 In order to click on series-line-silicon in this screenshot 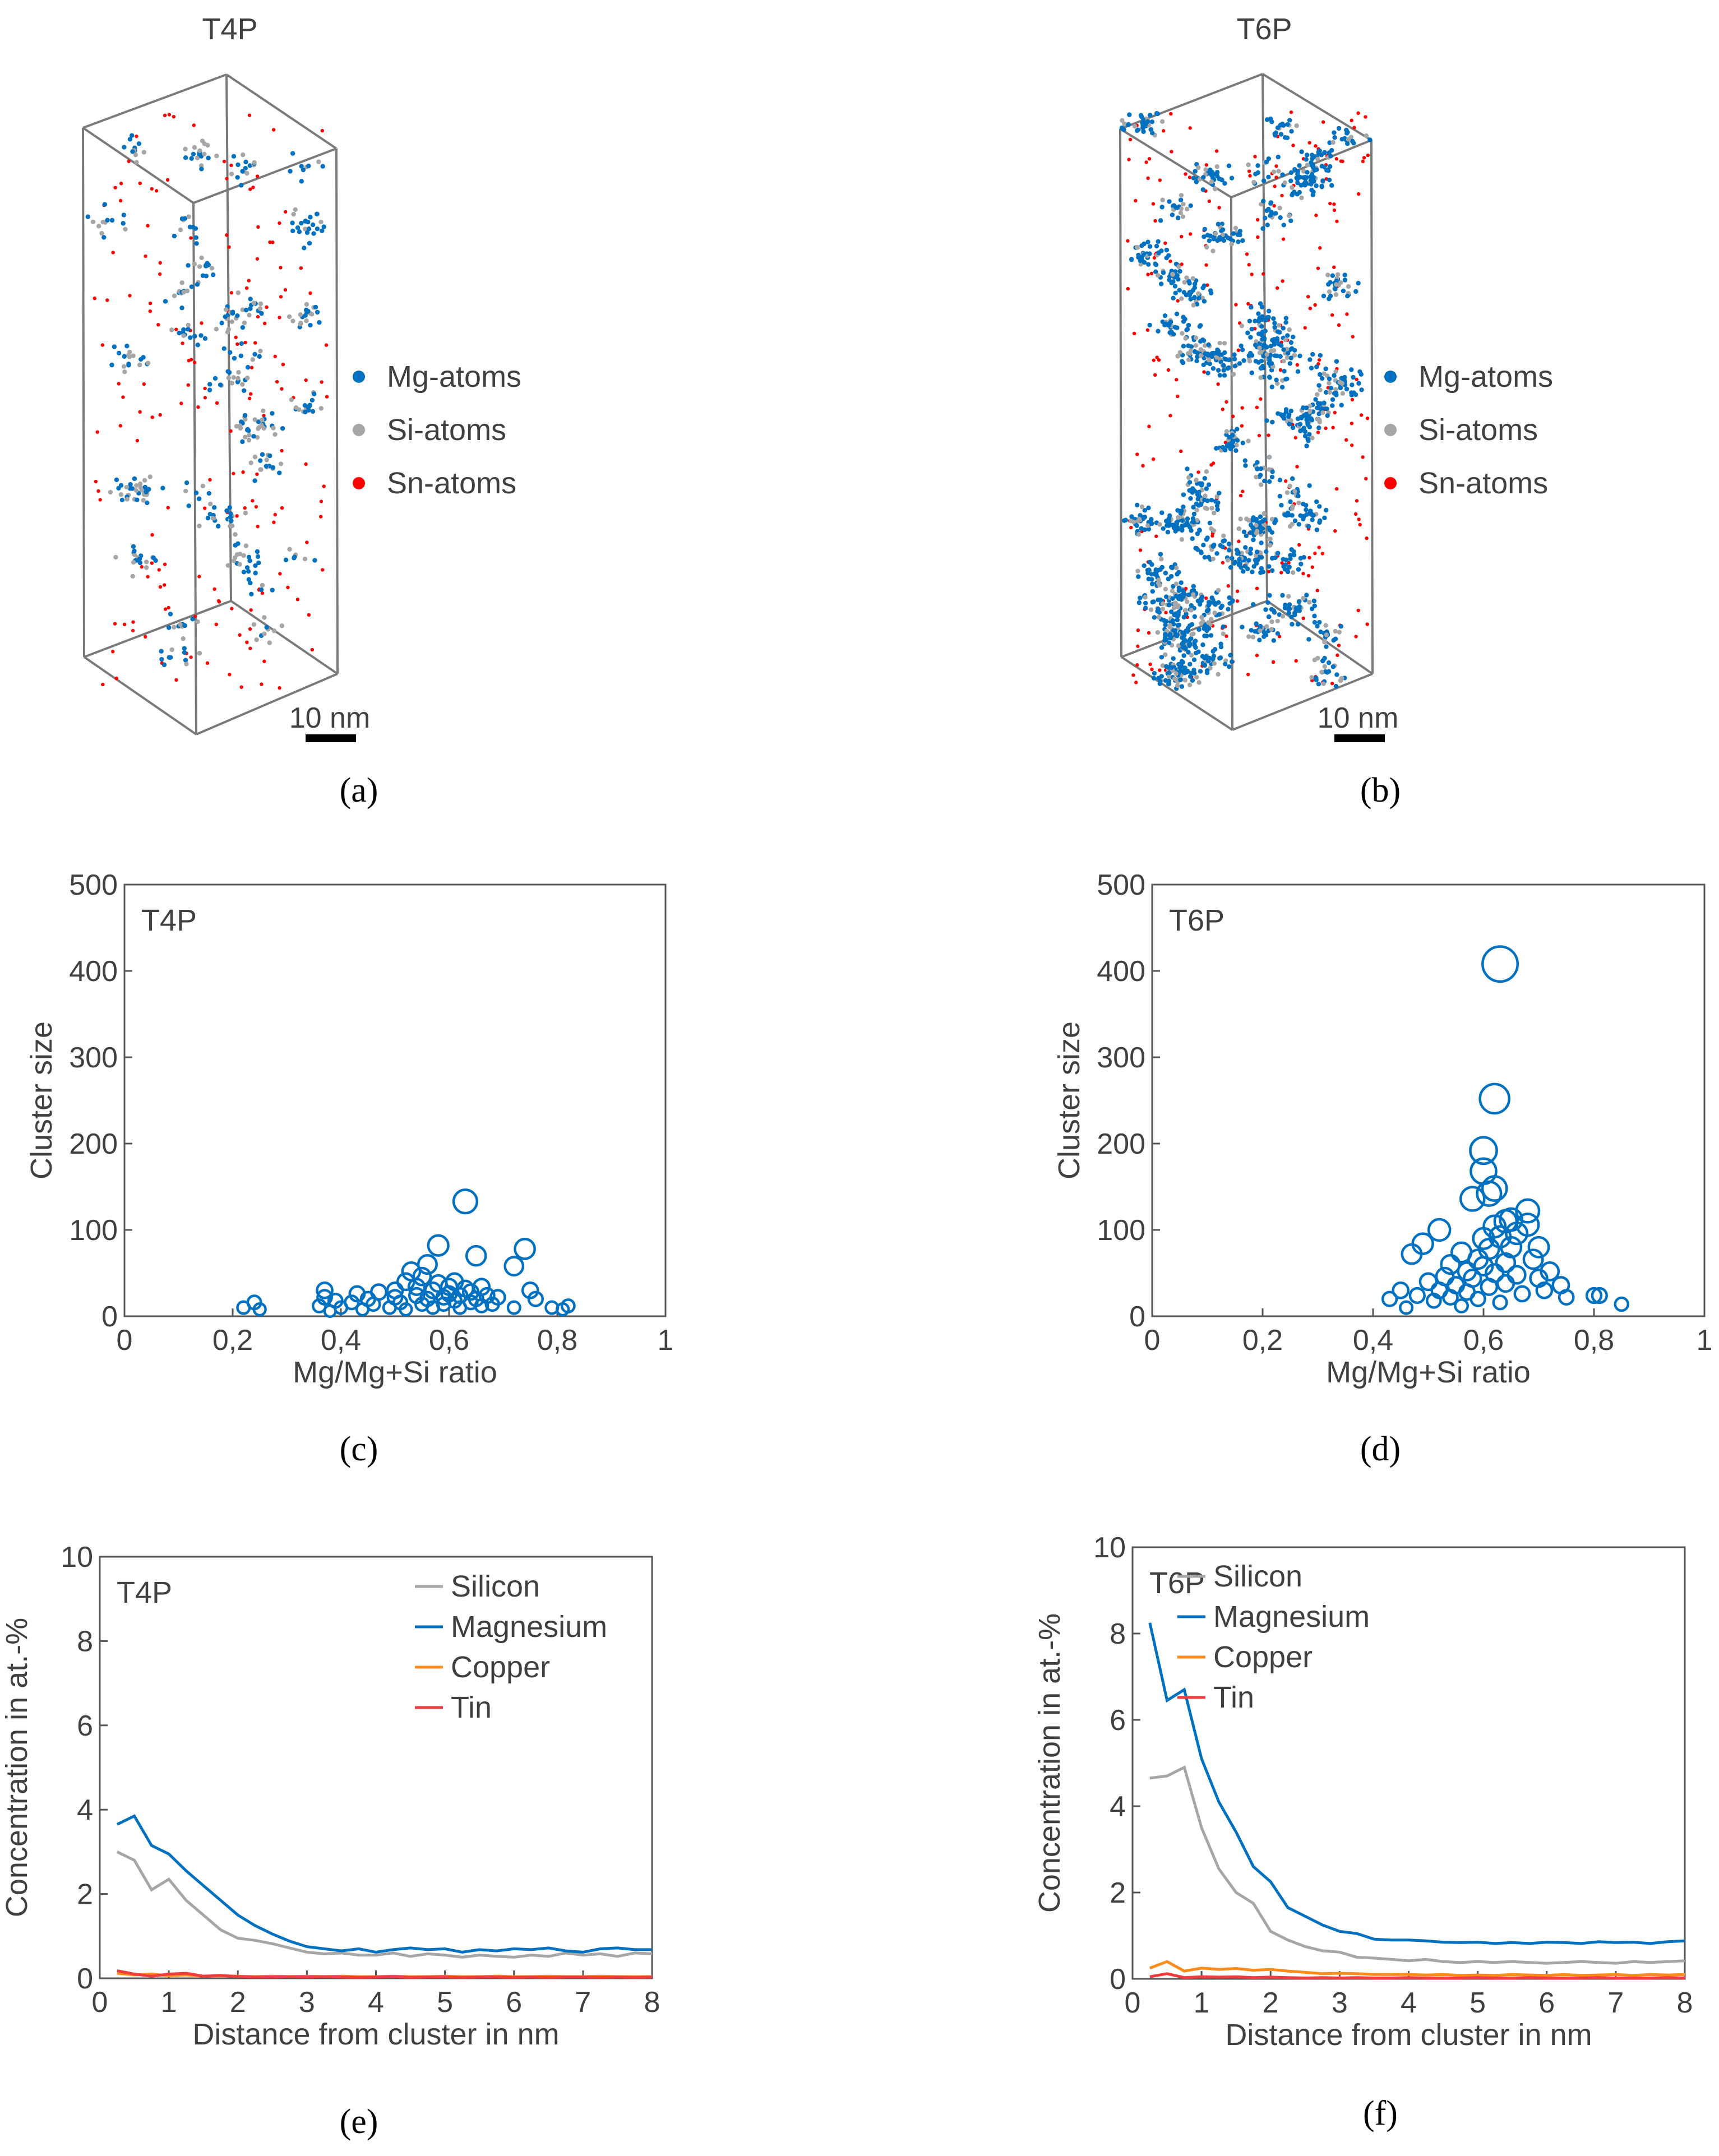, I will do `click(1417, 1865)`.